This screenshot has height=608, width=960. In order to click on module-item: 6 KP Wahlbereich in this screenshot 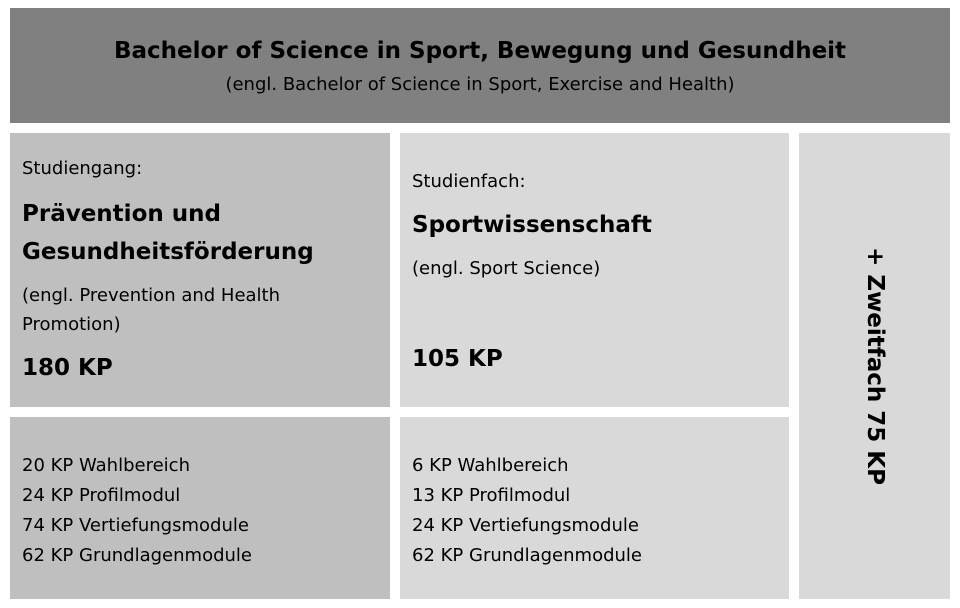, I will do `click(490, 465)`.